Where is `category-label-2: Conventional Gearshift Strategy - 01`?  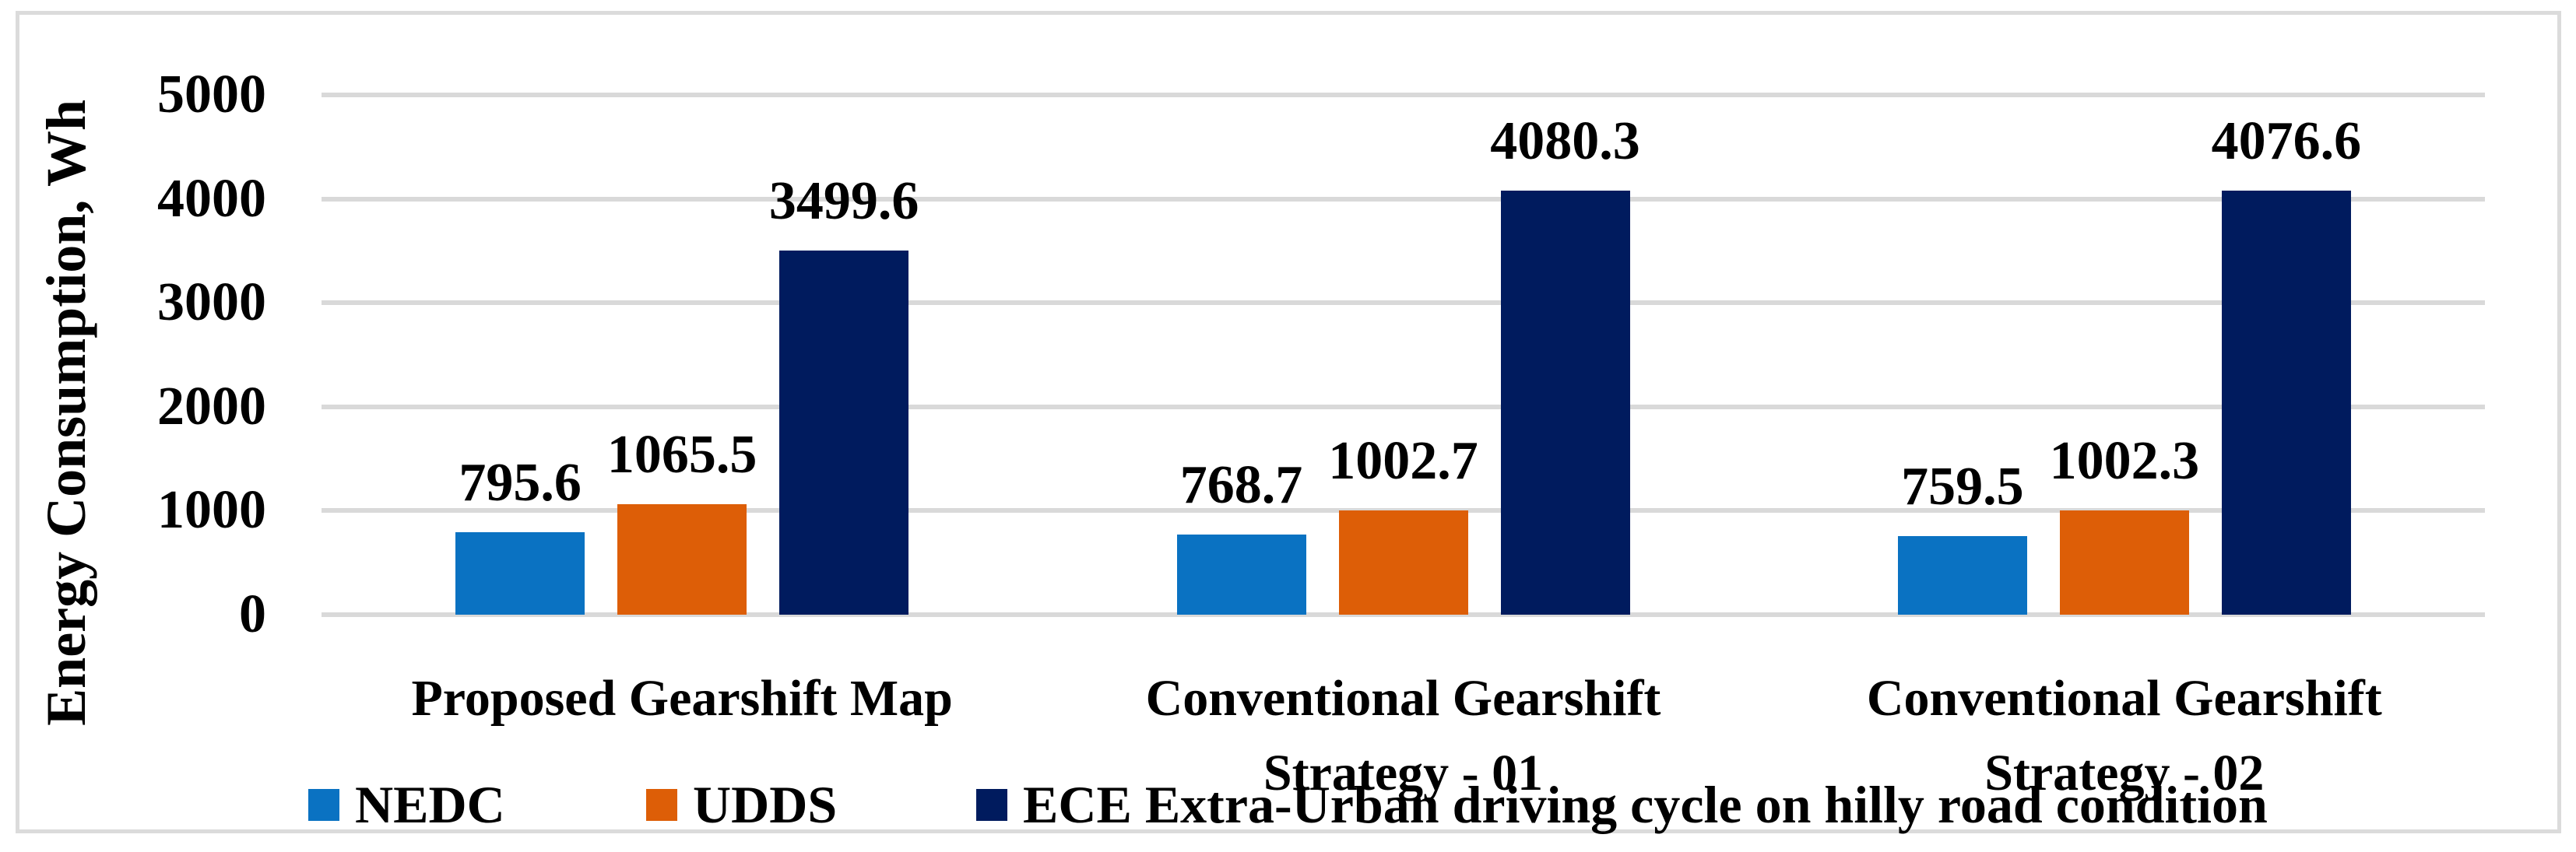 category-label-2: Conventional Gearshift Strategy - 01 is located at coordinates (1402, 736).